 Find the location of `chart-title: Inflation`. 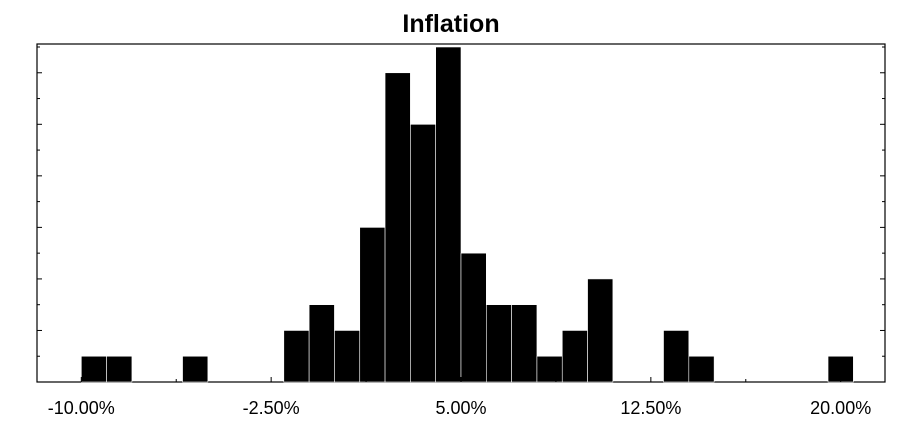

chart-title: Inflation is located at coordinates (450, 24).